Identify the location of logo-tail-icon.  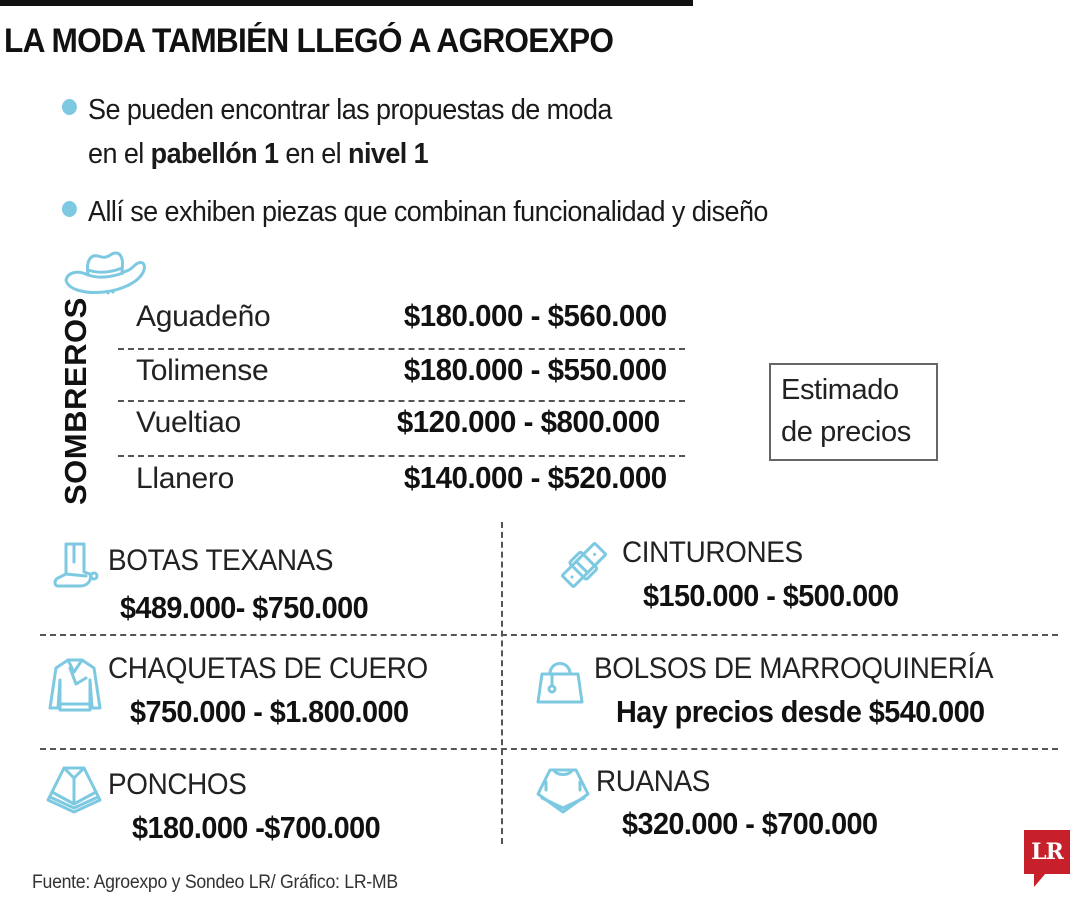
(1040, 880).